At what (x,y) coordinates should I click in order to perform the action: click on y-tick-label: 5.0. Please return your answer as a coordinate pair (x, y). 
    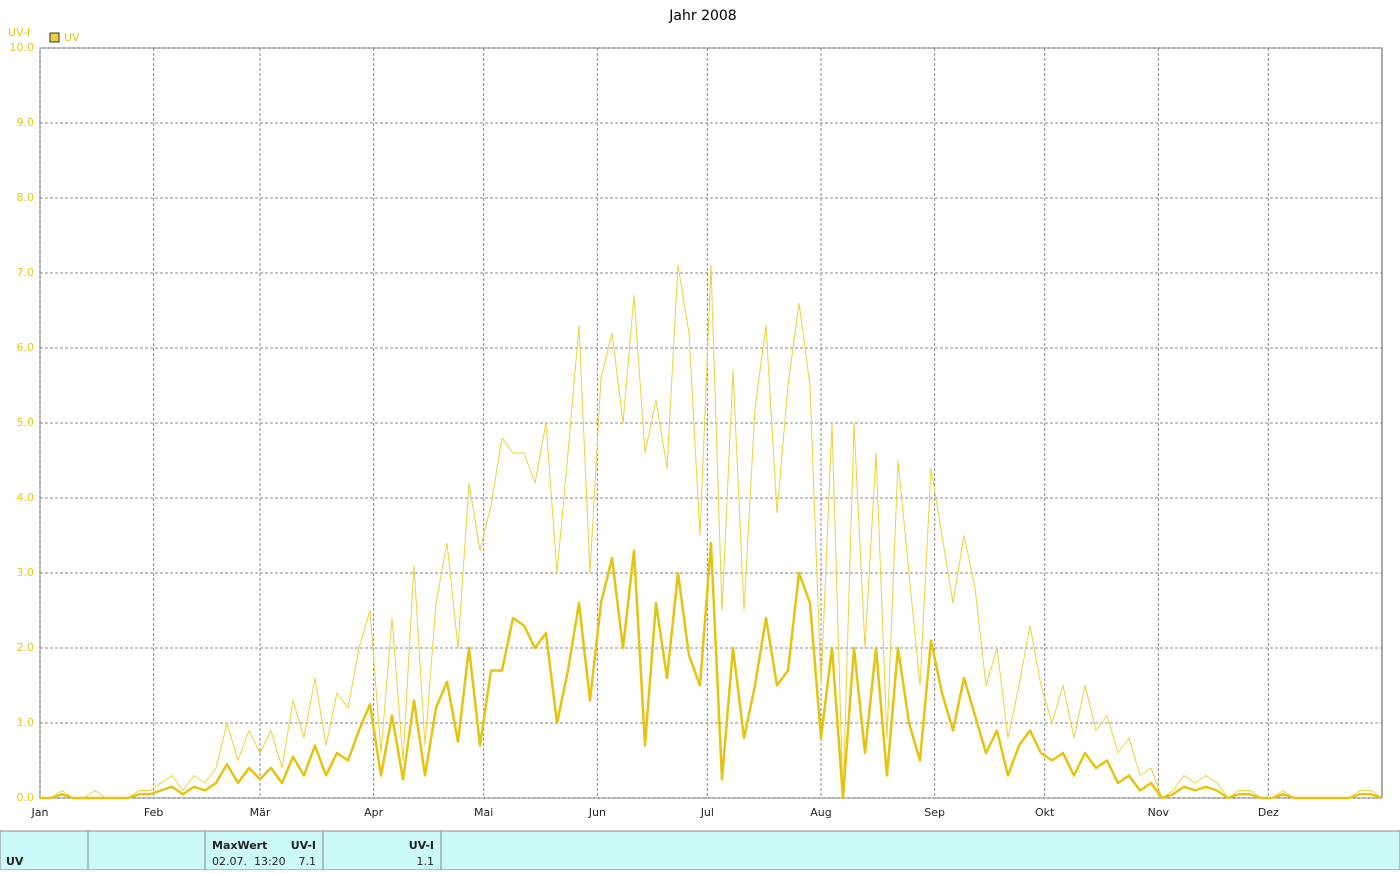
    Looking at the image, I should click on (26, 422).